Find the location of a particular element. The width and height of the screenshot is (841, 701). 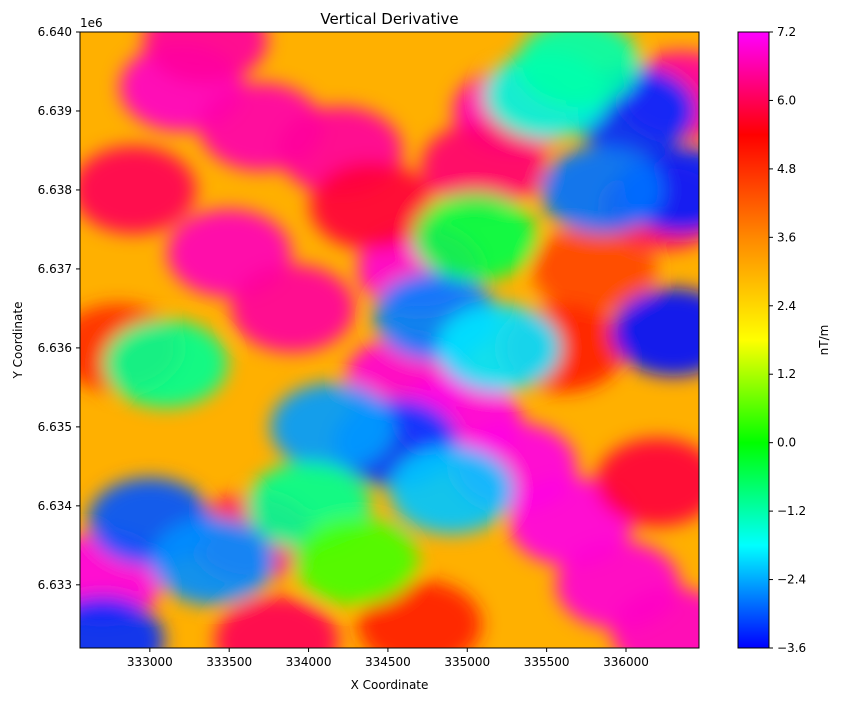

y-tick-label: 6.637 is located at coordinates (55, 269).